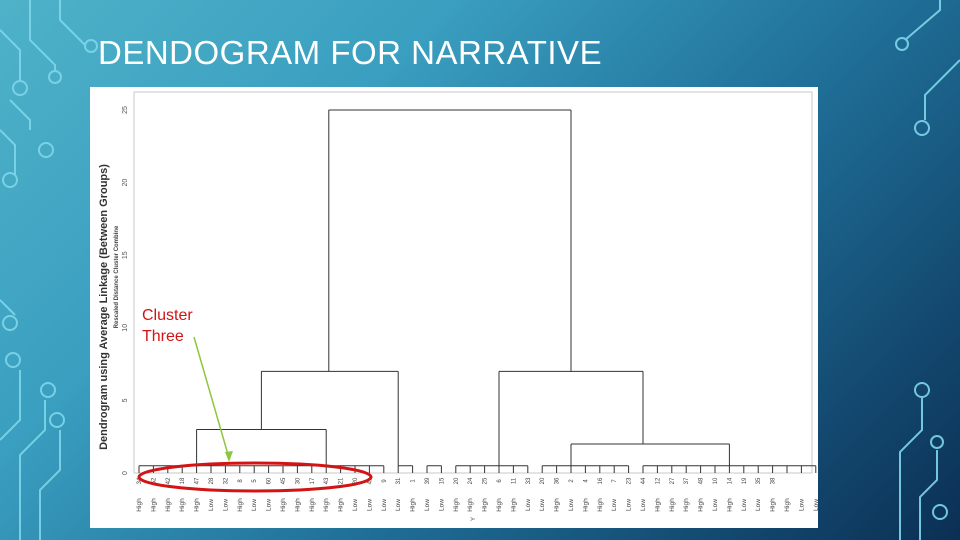  I want to click on case-id-label: 38, so click(774, 480).